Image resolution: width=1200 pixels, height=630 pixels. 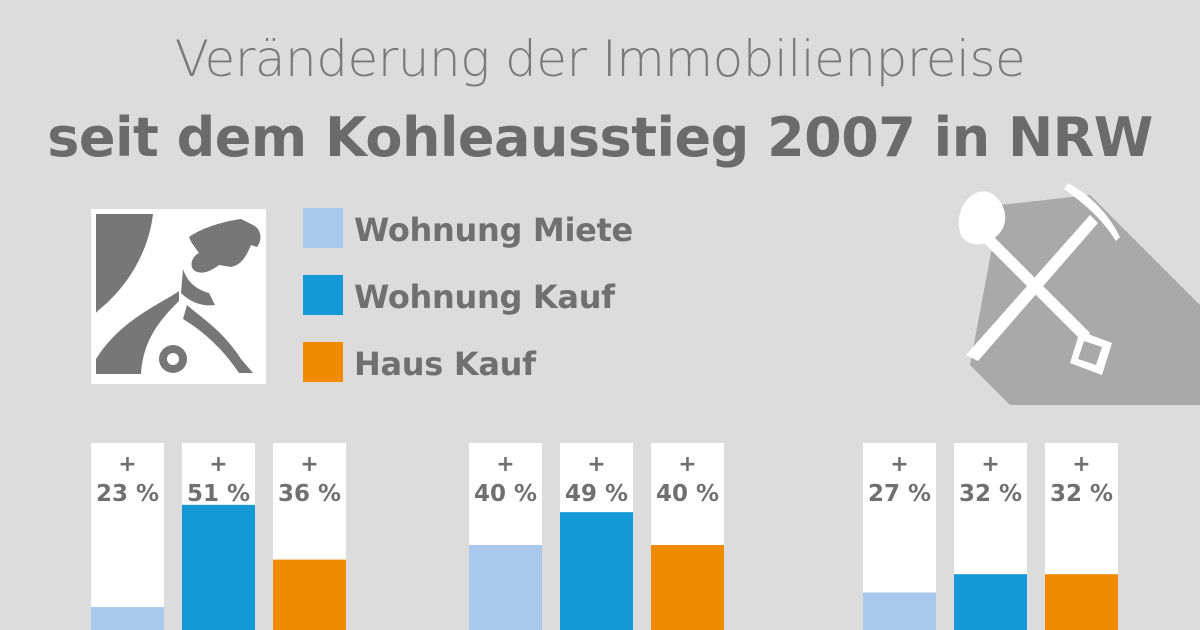 I want to click on bar-label-prefix-wohnung-kauf-1: +, so click(x=218, y=464).